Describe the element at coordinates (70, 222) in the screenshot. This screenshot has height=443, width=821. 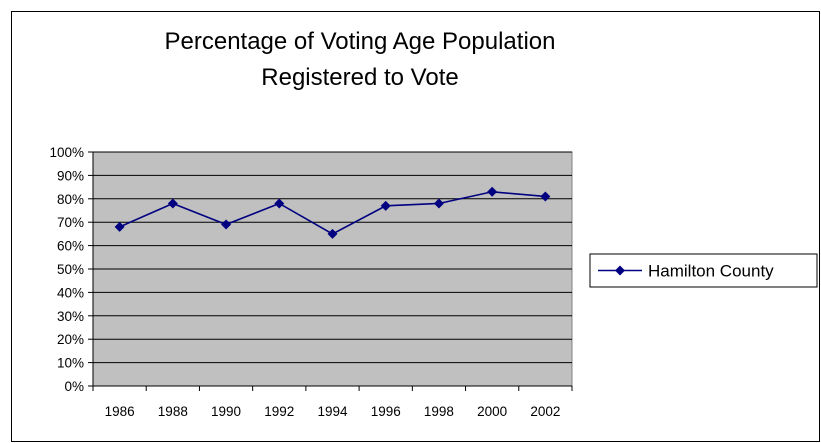
I see `y-tick-label: 70%` at that location.